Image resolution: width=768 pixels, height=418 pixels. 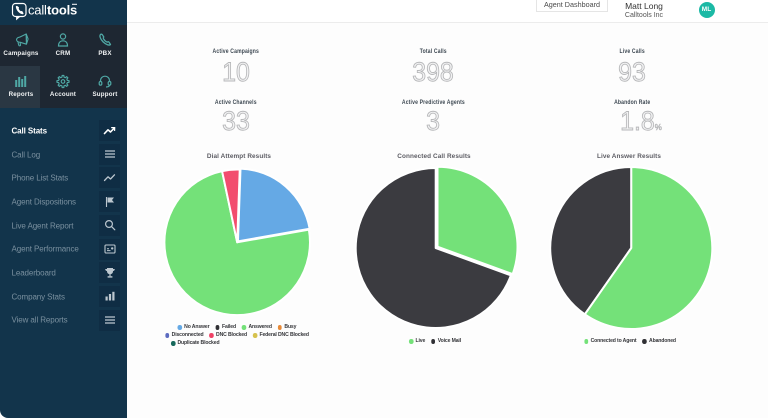 I want to click on svg-text: tools, so click(x=62, y=10).